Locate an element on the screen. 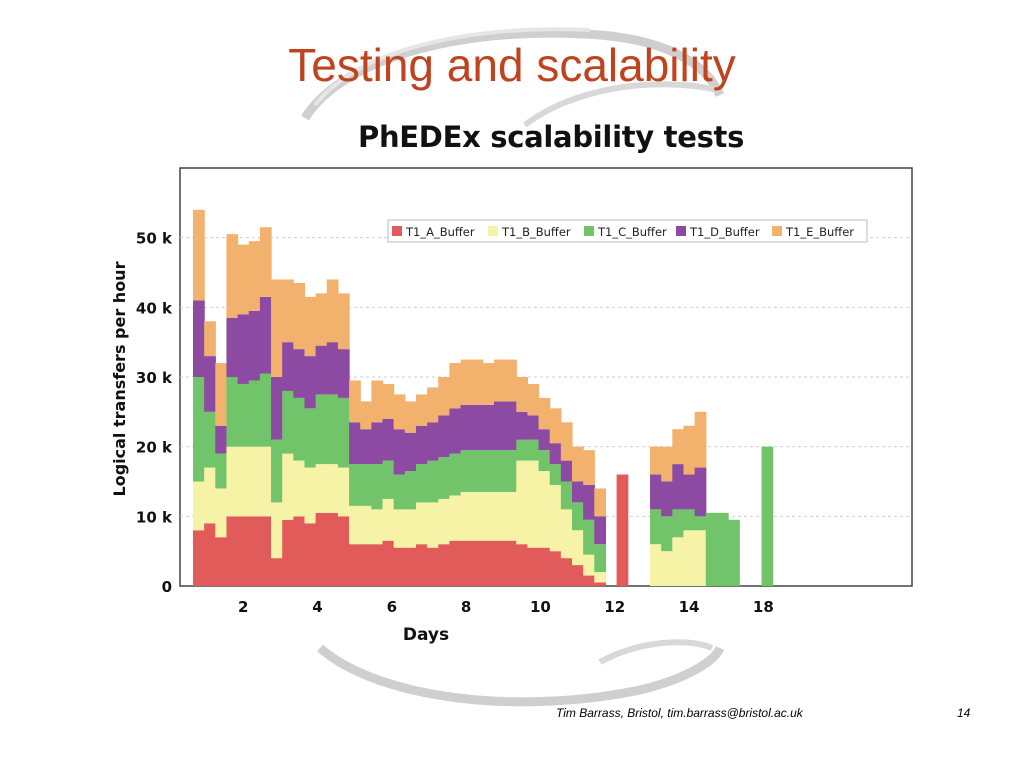  x-axis-label: Days is located at coordinates (426, 635).